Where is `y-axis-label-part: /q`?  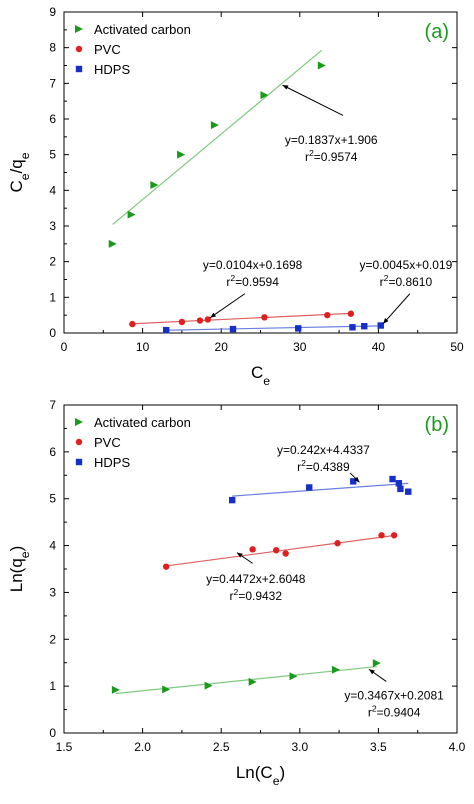 y-axis-label-part: /q is located at coordinates (16, 166).